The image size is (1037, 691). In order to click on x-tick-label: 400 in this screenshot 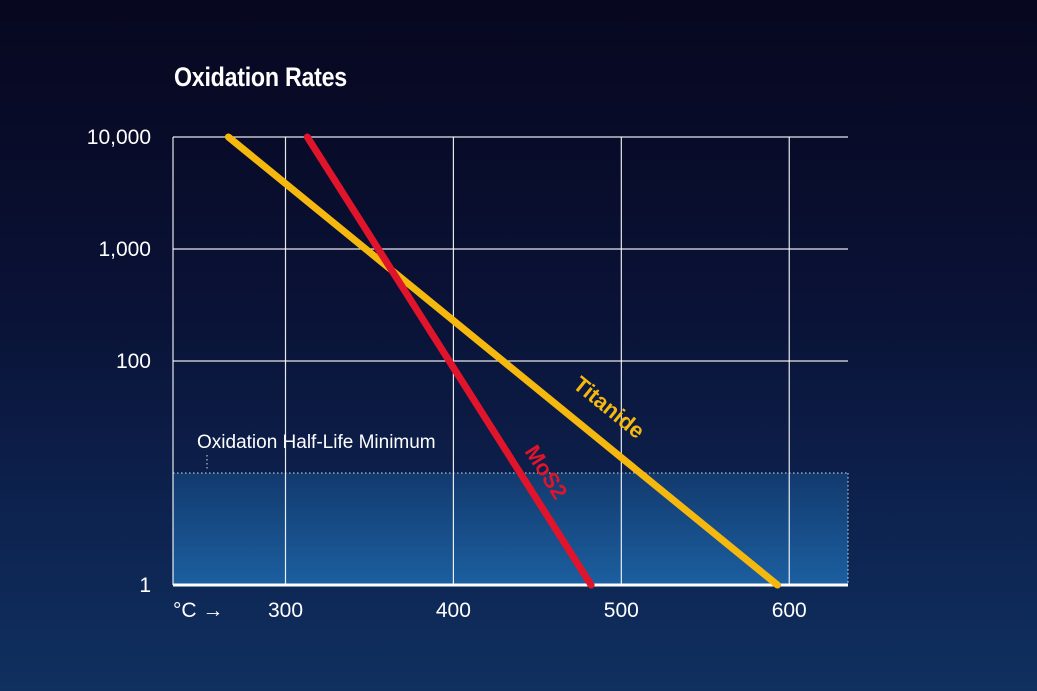, I will do `click(453, 610)`.